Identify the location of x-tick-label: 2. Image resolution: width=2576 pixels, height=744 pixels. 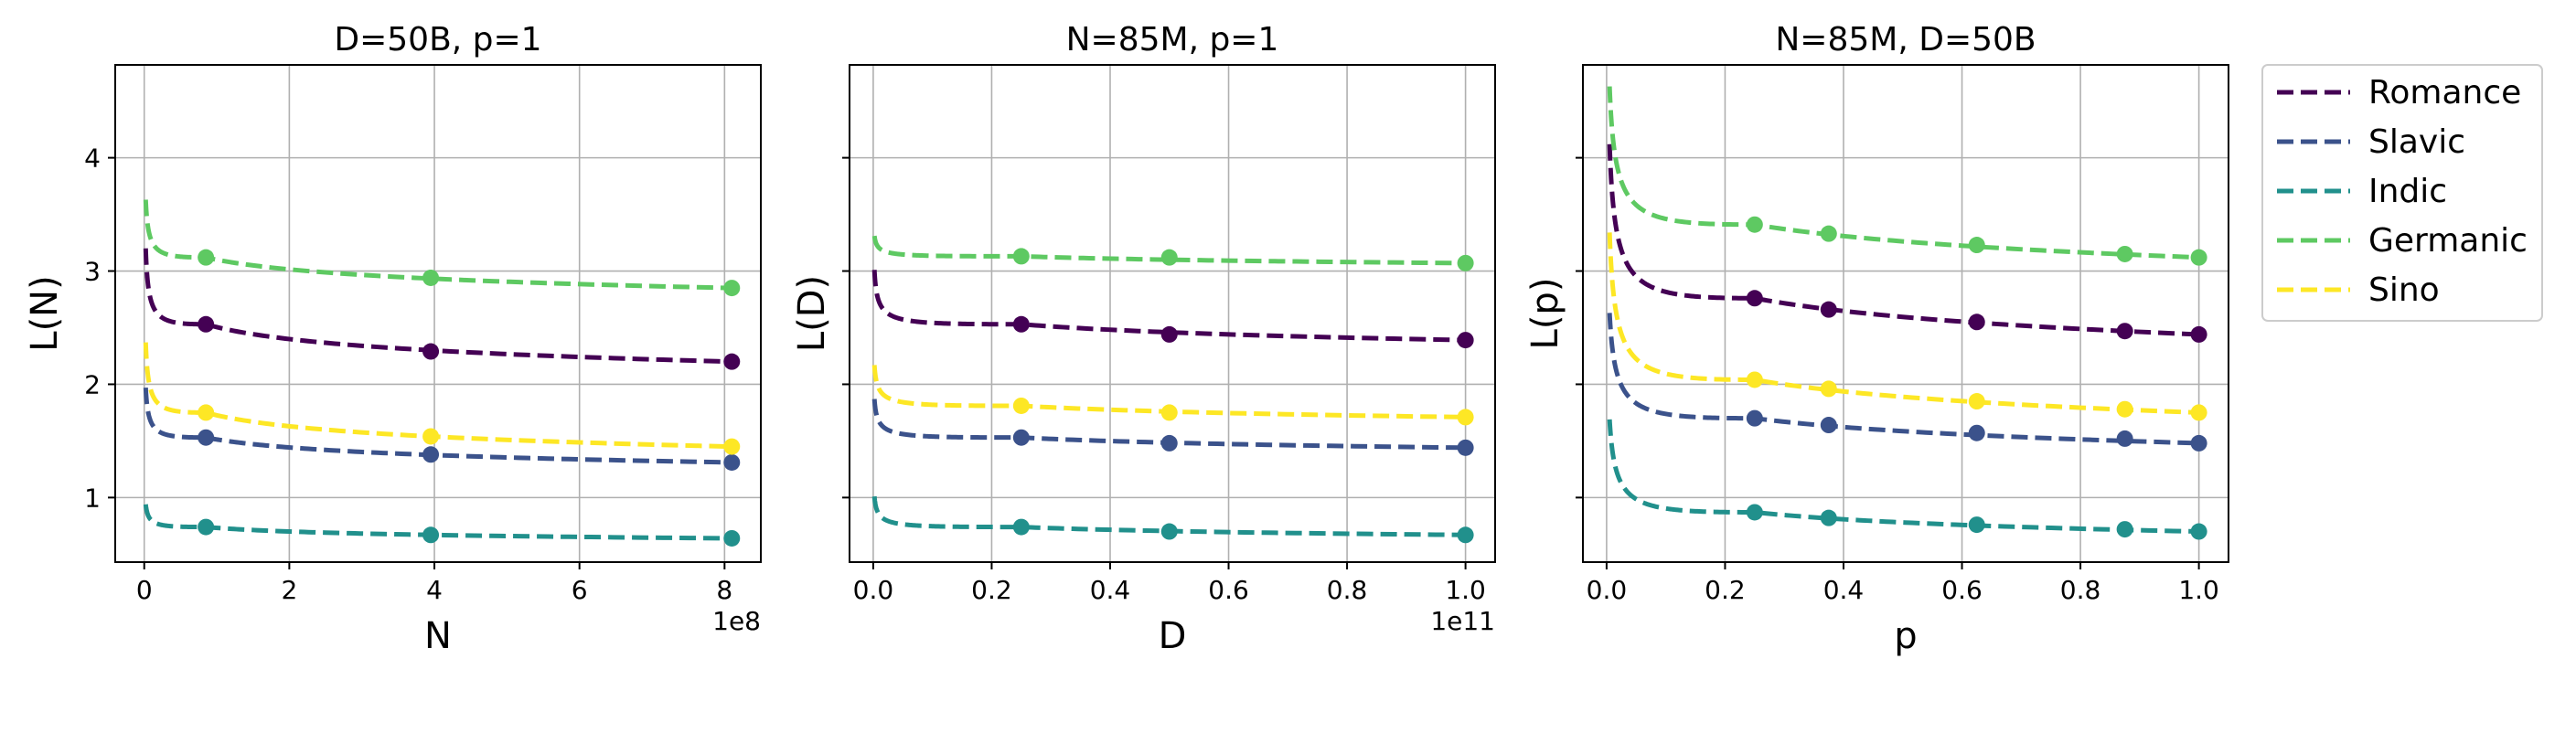
(289, 590).